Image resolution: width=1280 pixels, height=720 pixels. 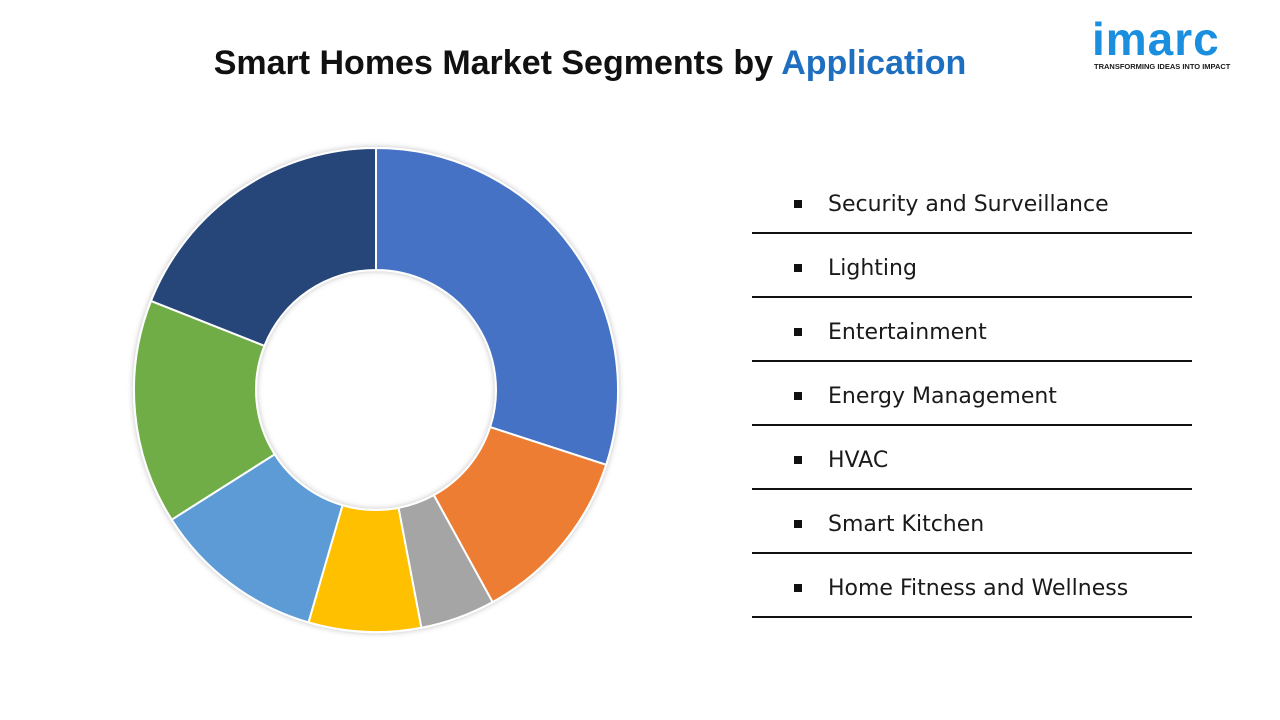 What do you see at coordinates (205, 410) in the screenshot?
I see `slice-smart-kitchen` at bounding box center [205, 410].